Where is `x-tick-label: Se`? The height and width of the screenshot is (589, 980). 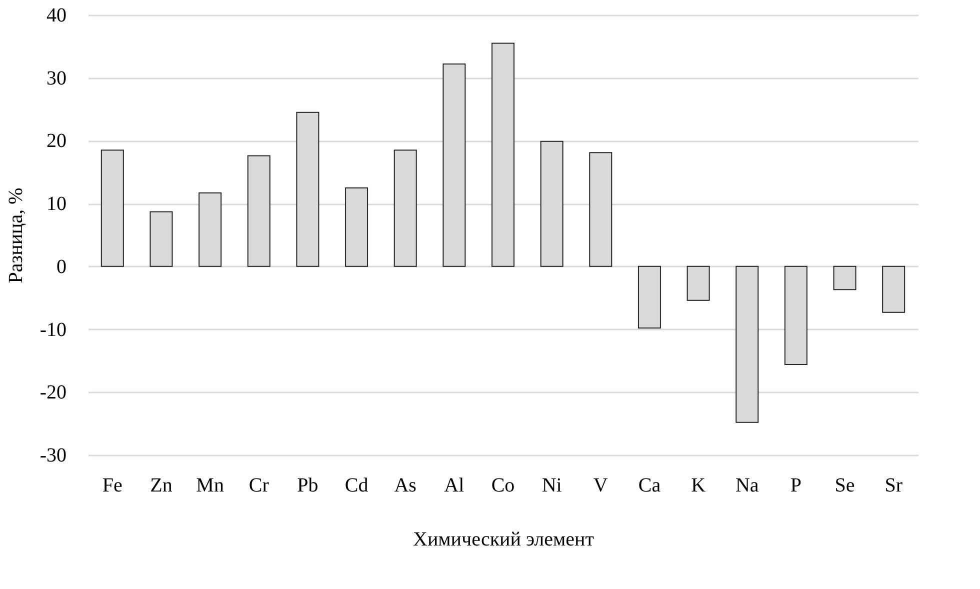 x-tick-label: Se is located at coordinates (844, 485).